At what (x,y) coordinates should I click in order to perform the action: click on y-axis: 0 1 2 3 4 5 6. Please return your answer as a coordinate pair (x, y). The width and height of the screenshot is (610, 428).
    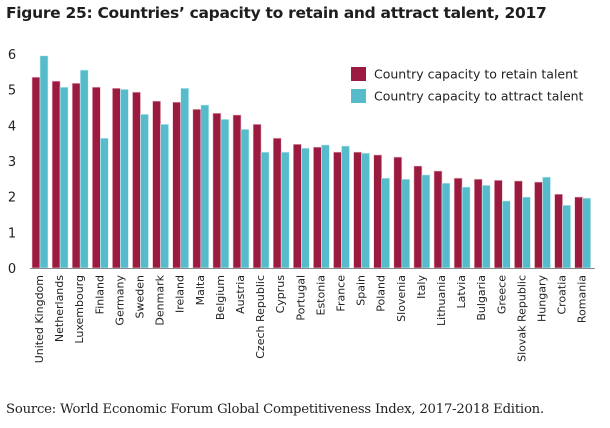
    Looking at the image, I should click on (12, 162).